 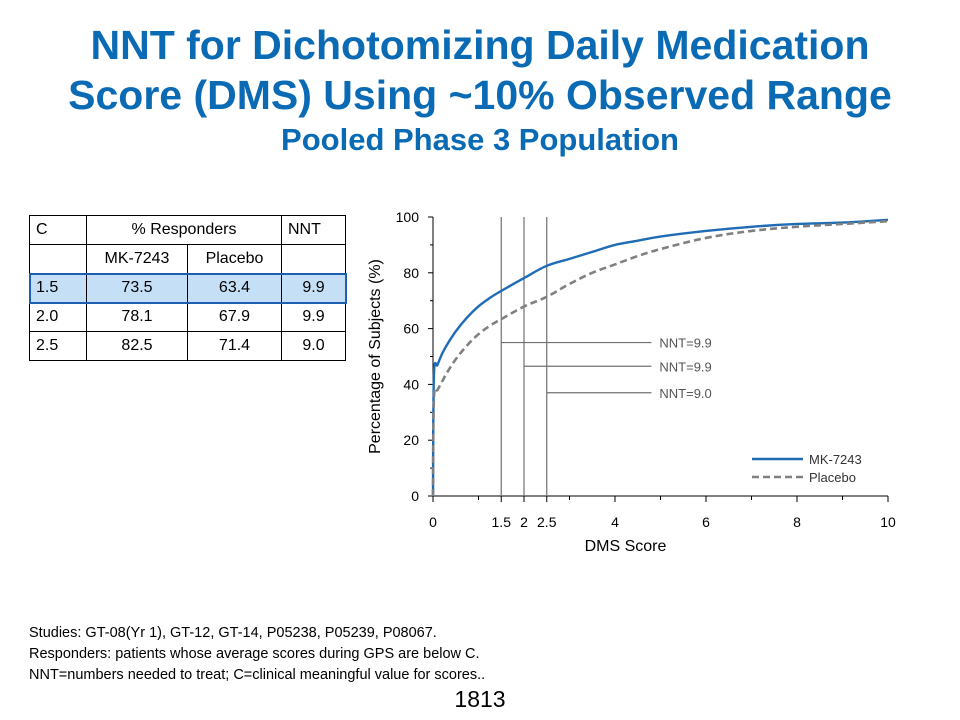 I want to click on header-nnt: NNT, so click(x=313, y=230).